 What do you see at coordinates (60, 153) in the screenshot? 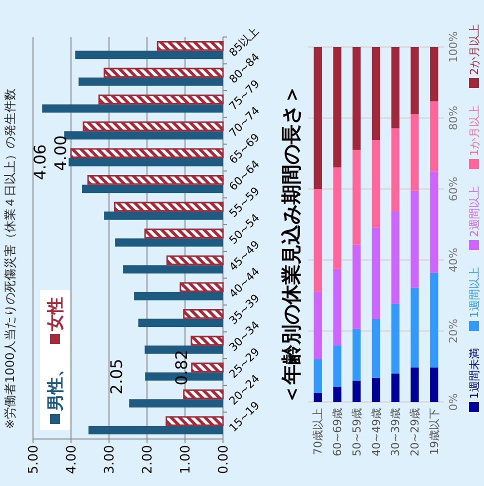
I see `data-label: 4.00` at bounding box center [60, 153].